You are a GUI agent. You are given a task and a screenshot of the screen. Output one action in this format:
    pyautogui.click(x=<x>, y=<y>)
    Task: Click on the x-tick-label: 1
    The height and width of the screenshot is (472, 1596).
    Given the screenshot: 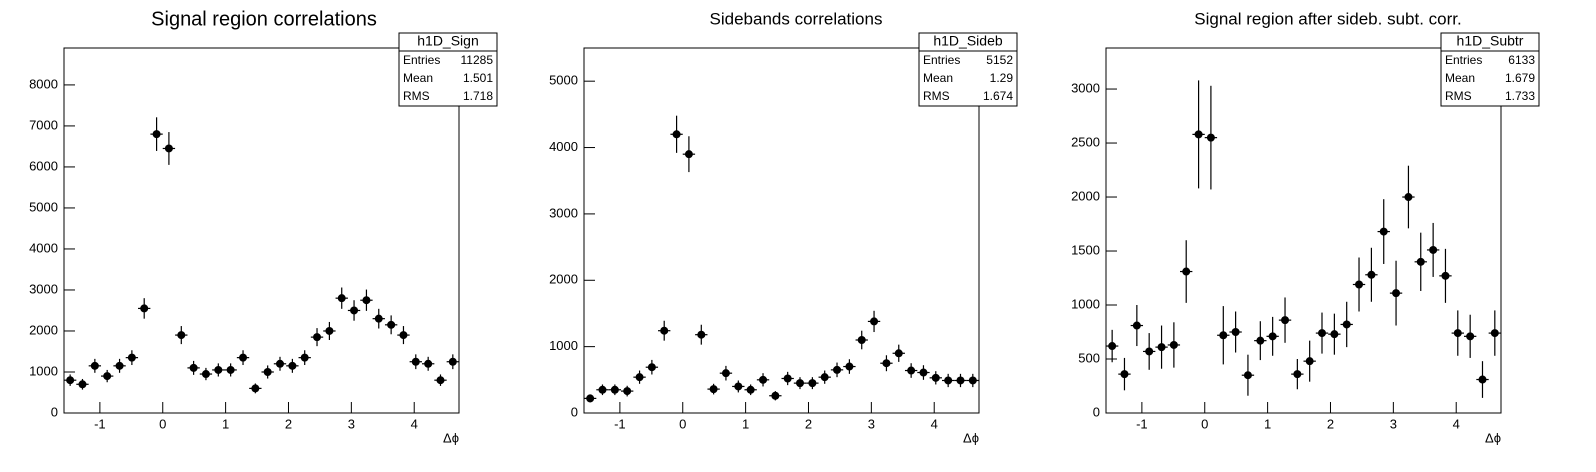 What is the action you would take?
    pyautogui.click(x=1267, y=423)
    